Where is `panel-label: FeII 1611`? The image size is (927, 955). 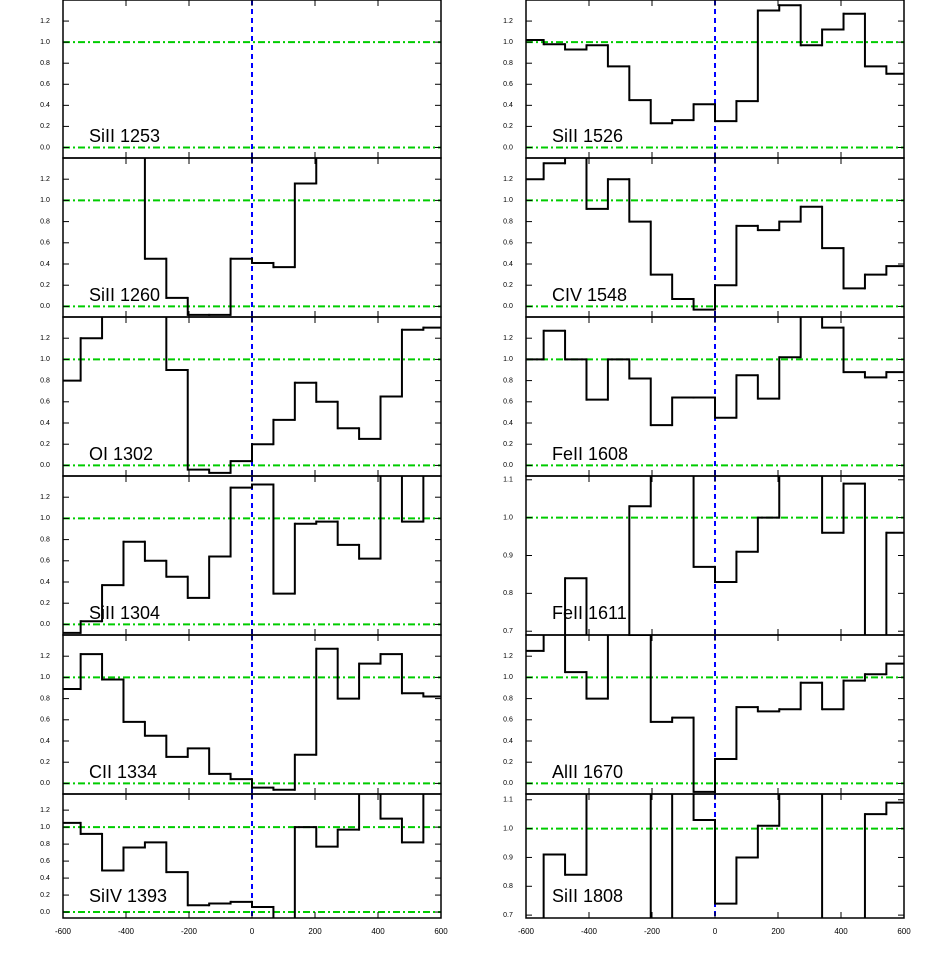 panel-label: FeII 1611 is located at coordinates (589, 613).